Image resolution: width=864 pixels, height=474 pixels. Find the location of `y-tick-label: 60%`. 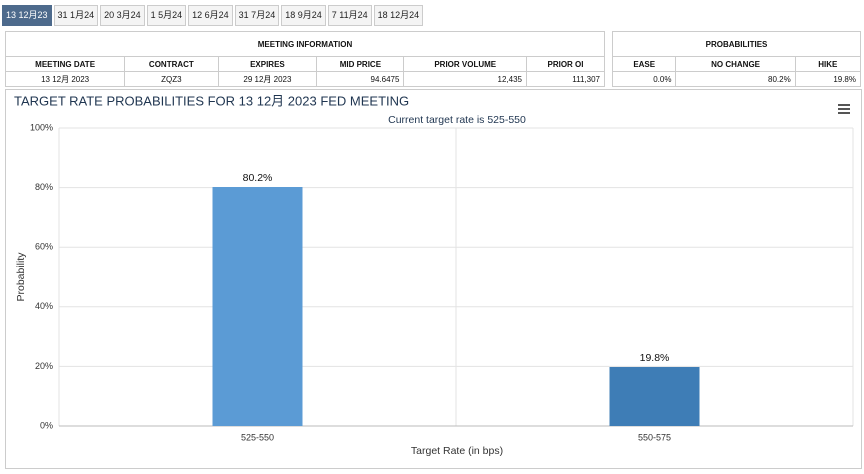

y-tick-label: 60% is located at coordinates (44, 247).